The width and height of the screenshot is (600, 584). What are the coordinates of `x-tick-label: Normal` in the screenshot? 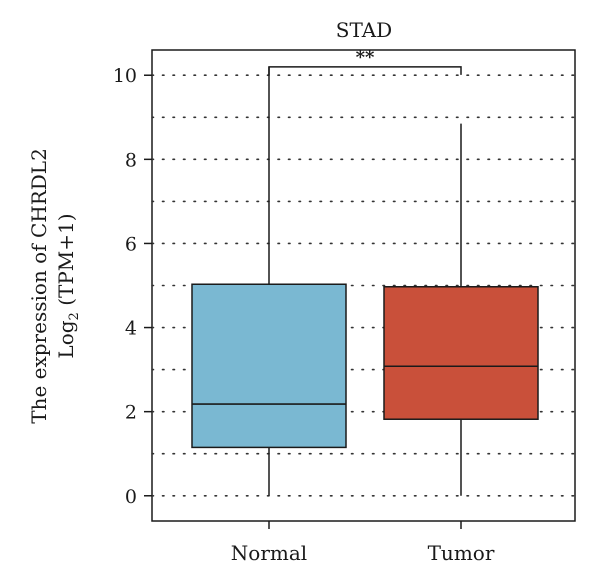 It's located at (269, 553).